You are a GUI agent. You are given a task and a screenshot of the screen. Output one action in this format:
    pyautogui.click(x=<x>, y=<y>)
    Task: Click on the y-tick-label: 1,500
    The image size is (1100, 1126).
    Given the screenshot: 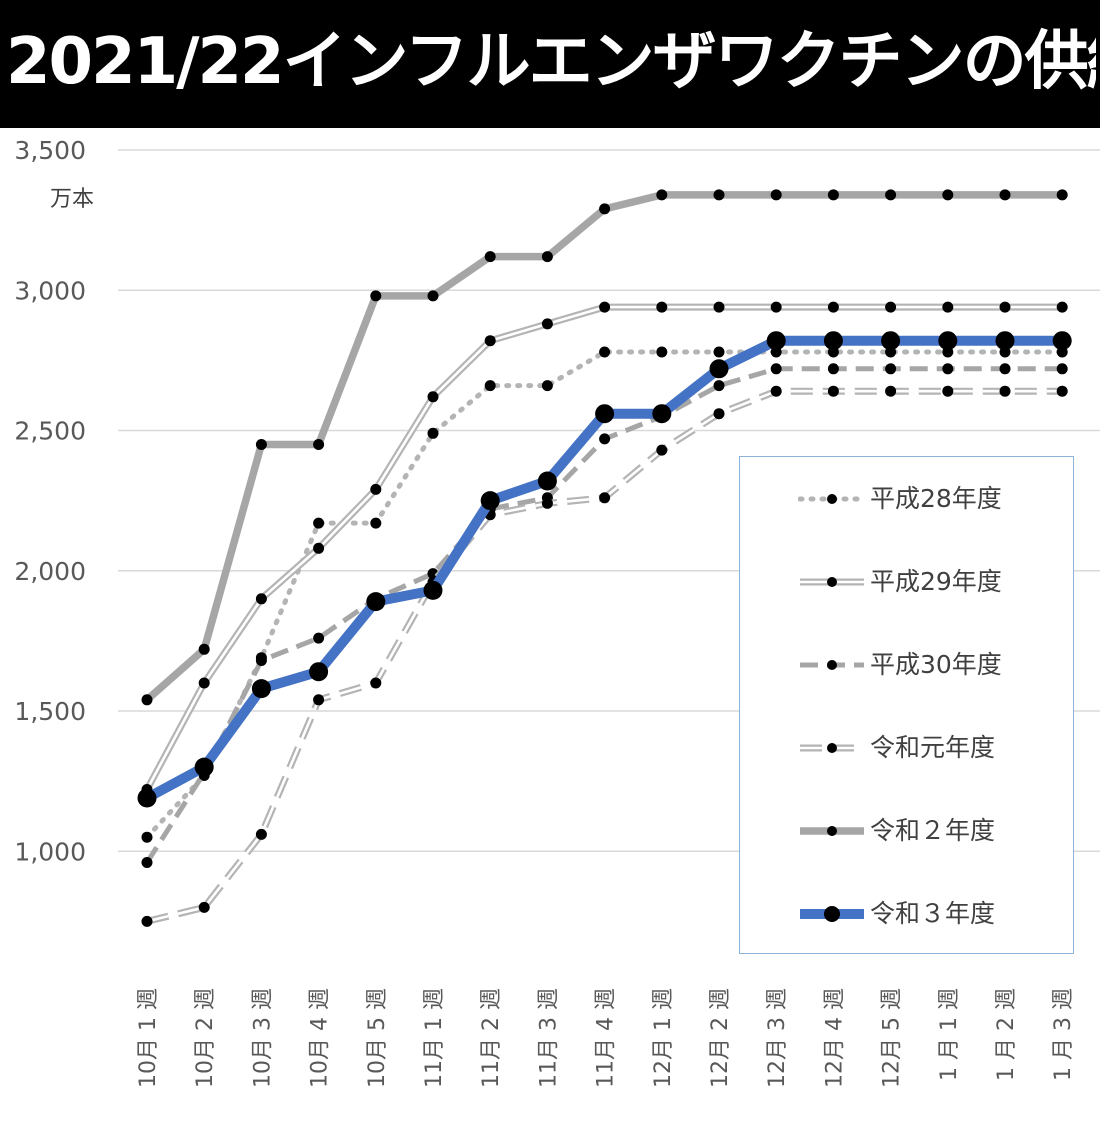 What is the action you would take?
    pyautogui.click(x=50, y=711)
    